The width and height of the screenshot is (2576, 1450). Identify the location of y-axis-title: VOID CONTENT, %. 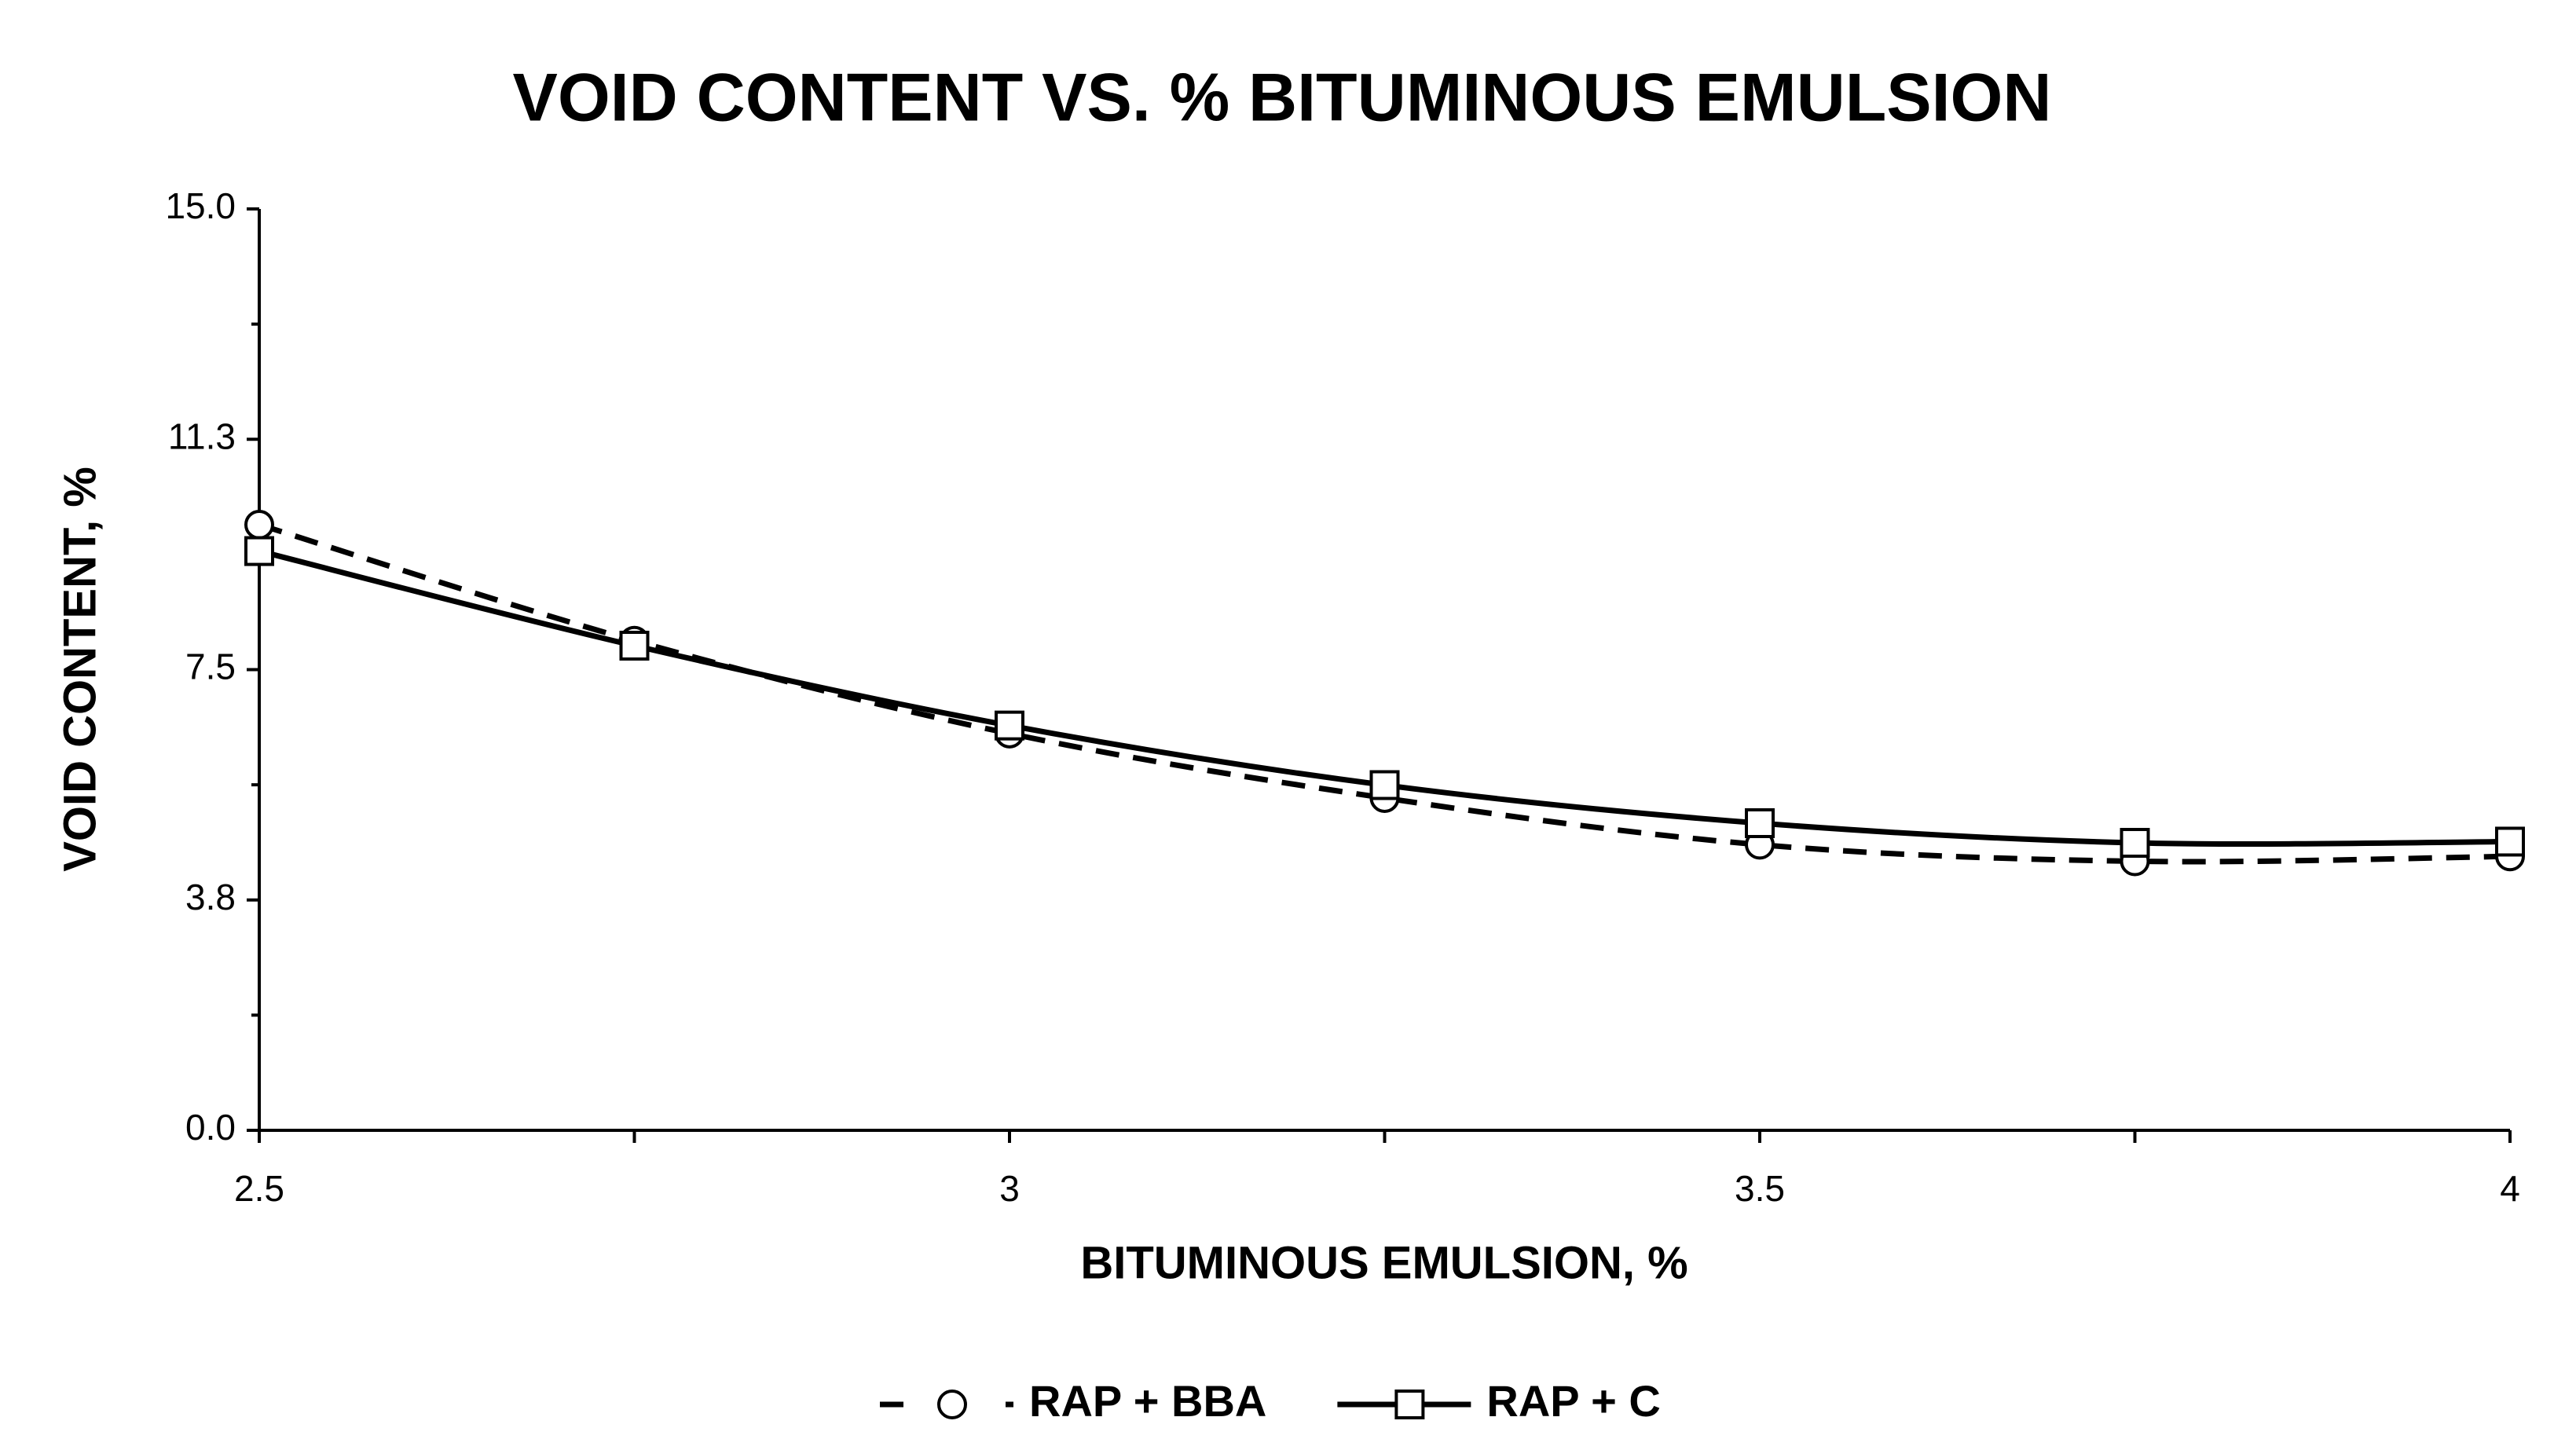
(79, 669).